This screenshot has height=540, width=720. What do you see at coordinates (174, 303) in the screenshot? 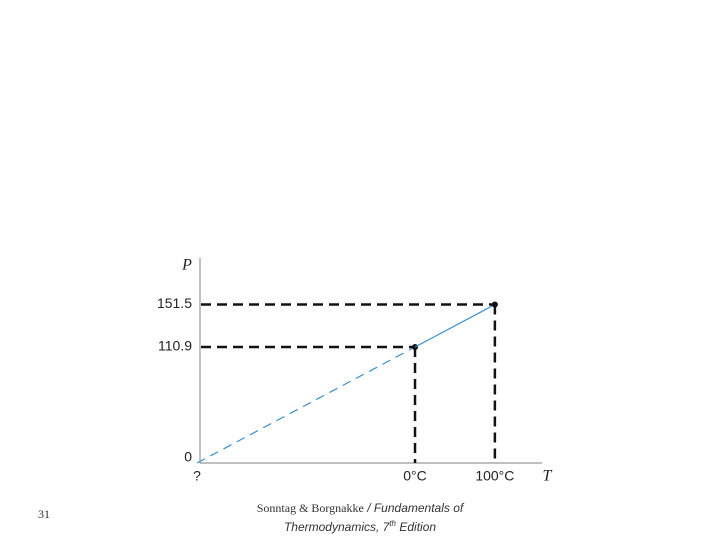
I see `y-tick-label: 151.5` at bounding box center [174, 303].